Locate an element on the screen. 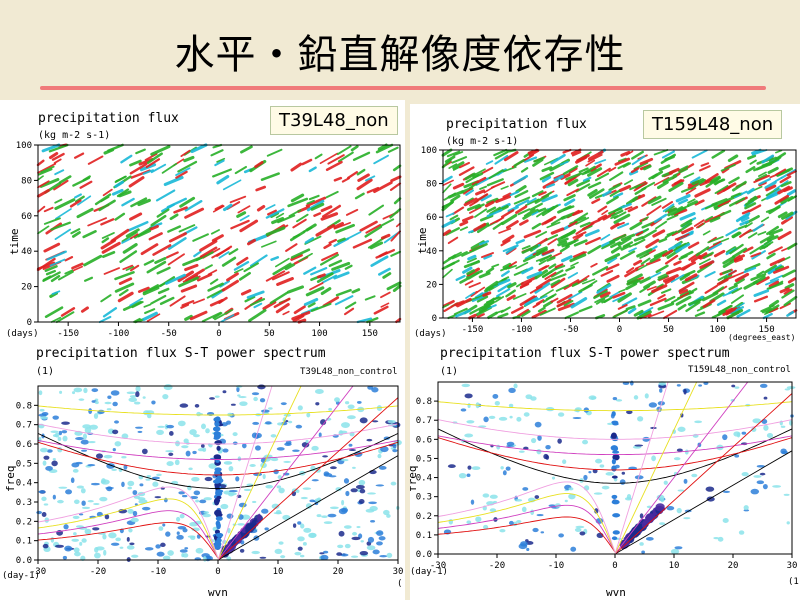  y-unit-label: (day-1) is located at coordinates (429, 572).